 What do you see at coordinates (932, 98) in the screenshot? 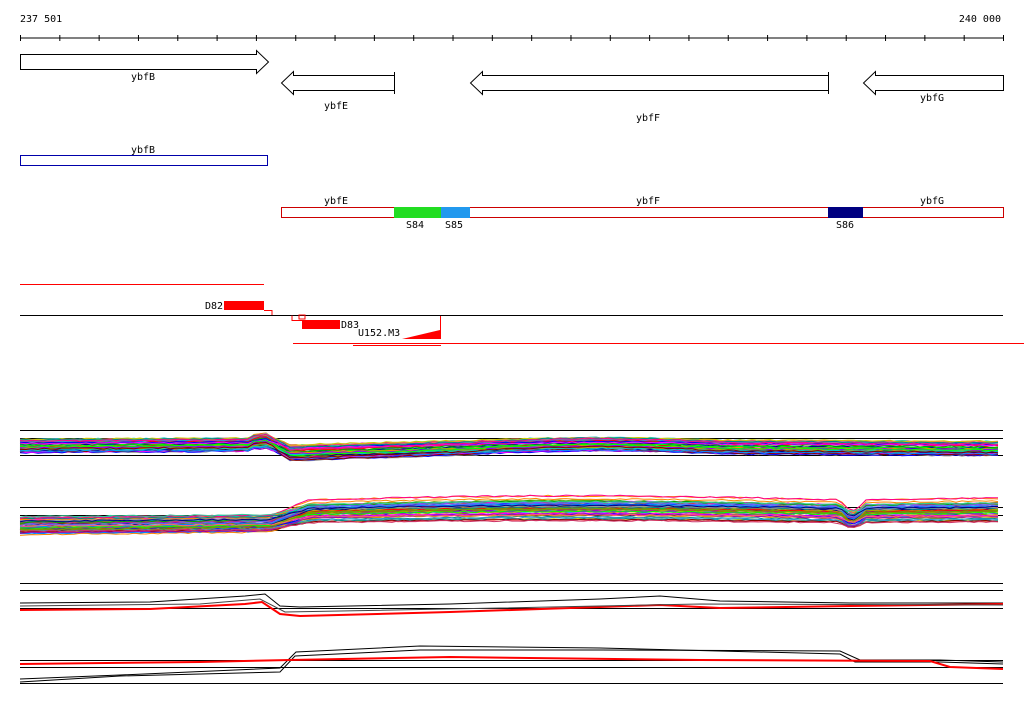
I see `gene-label-ybfG: ybfG` at bounding box center [932, 98].